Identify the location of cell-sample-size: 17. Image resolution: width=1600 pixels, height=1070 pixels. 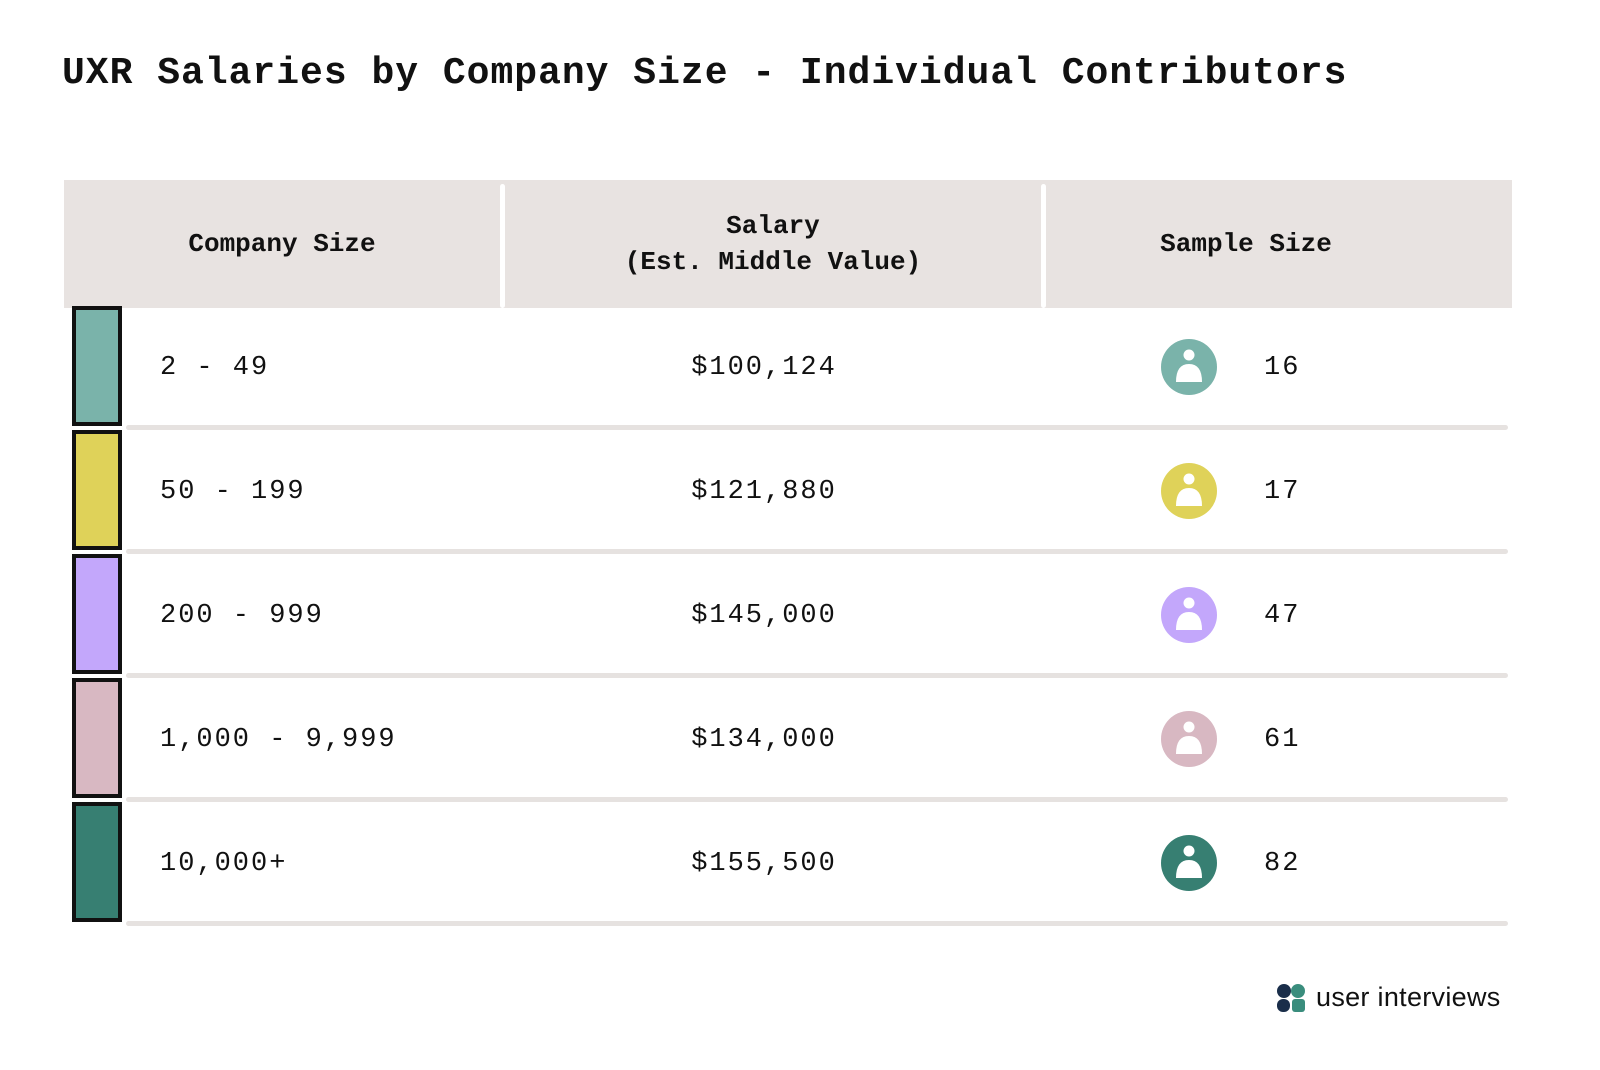
(1282, 492).